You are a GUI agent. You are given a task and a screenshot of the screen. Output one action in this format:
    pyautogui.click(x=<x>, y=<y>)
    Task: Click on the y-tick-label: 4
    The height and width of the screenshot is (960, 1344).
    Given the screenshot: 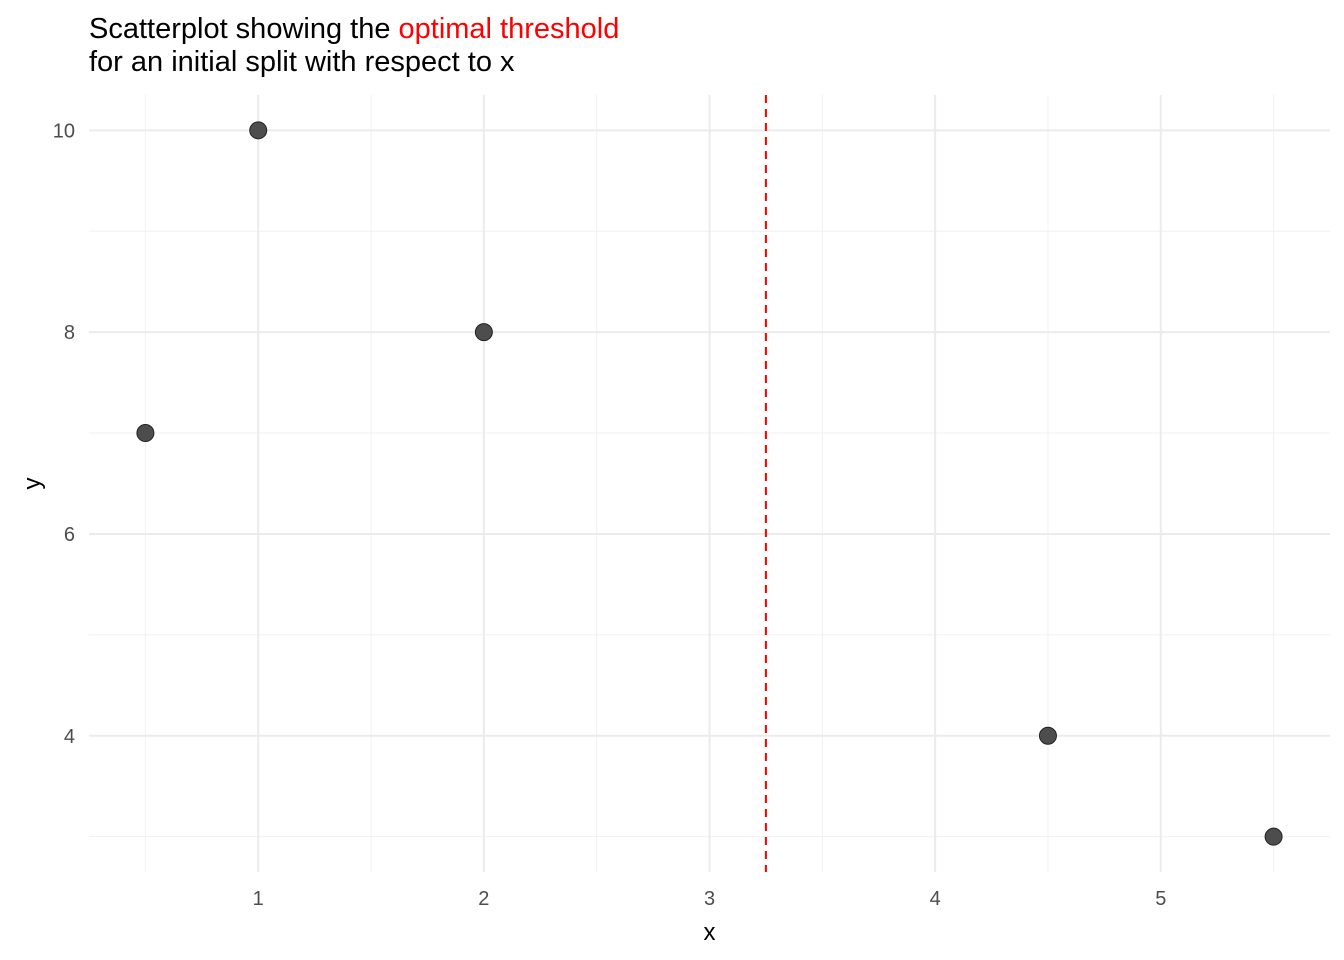 What is the action you would take?
    pyautogui.click(x=69, y=737)
    